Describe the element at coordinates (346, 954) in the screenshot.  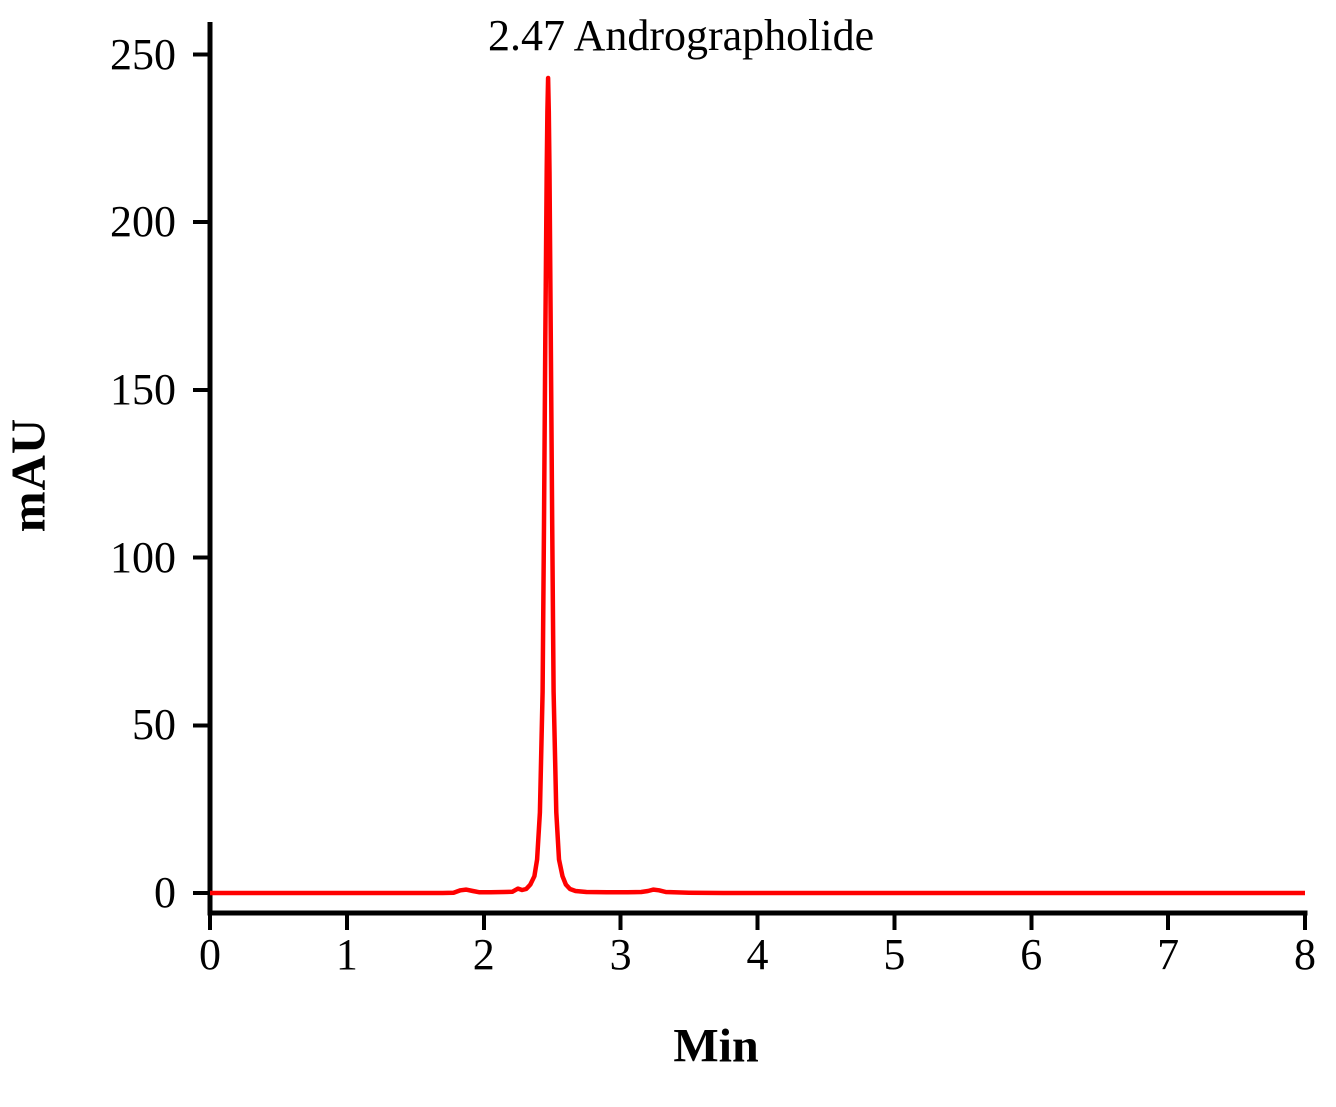
I see `x-tick-label: 1` at that location.